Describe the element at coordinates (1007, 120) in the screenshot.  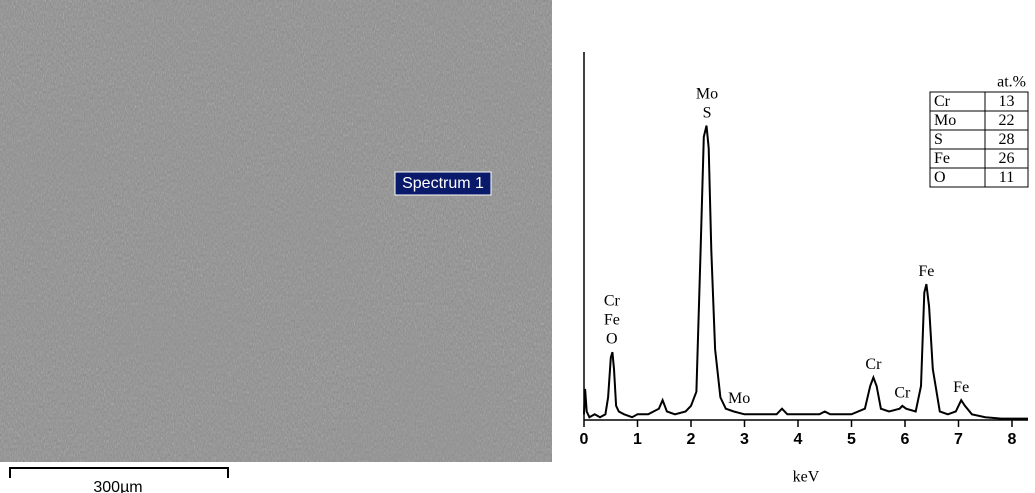
I see `element-value: 22` at that location.